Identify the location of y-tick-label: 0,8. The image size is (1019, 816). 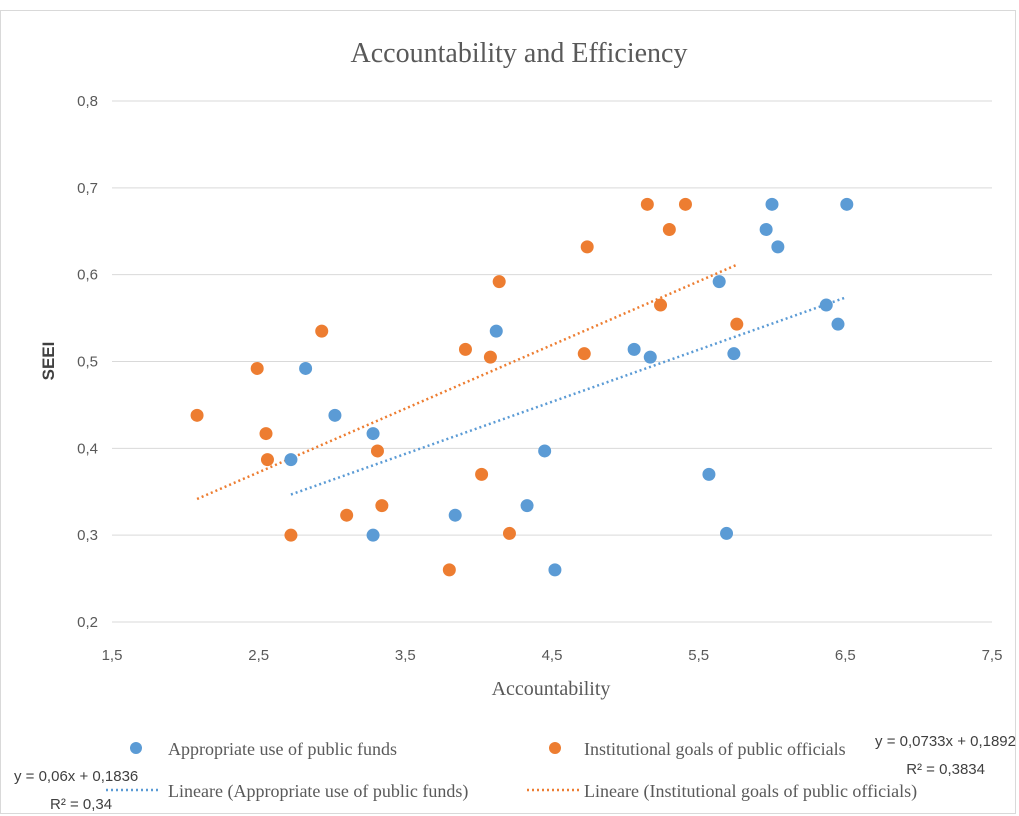
(87, 101).